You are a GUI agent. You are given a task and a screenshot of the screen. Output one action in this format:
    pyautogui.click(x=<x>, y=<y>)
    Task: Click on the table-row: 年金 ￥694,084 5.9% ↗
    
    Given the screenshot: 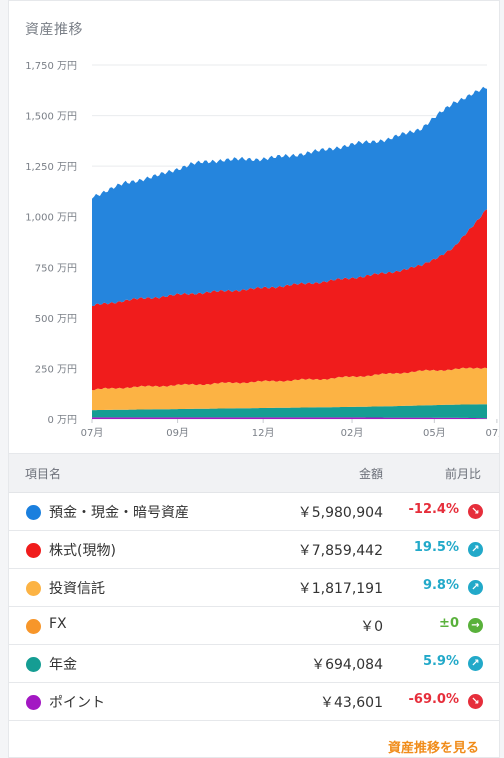 What is the action you would take?
    pyautogui.click(x=254, y=664)
    